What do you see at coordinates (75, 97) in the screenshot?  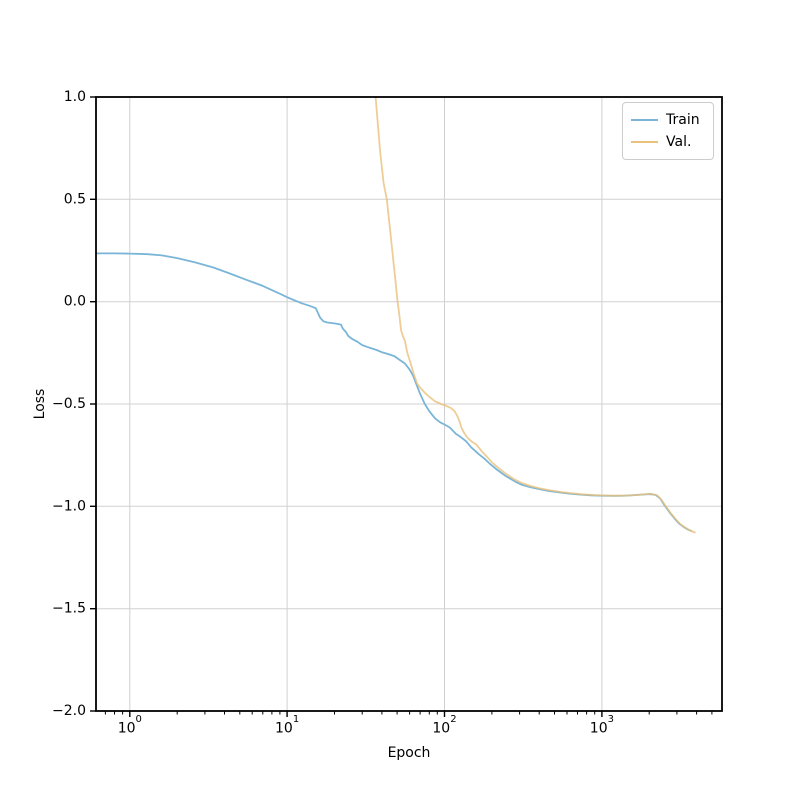 I see `svg-text: 1.0` at bounding box center [75, 97].